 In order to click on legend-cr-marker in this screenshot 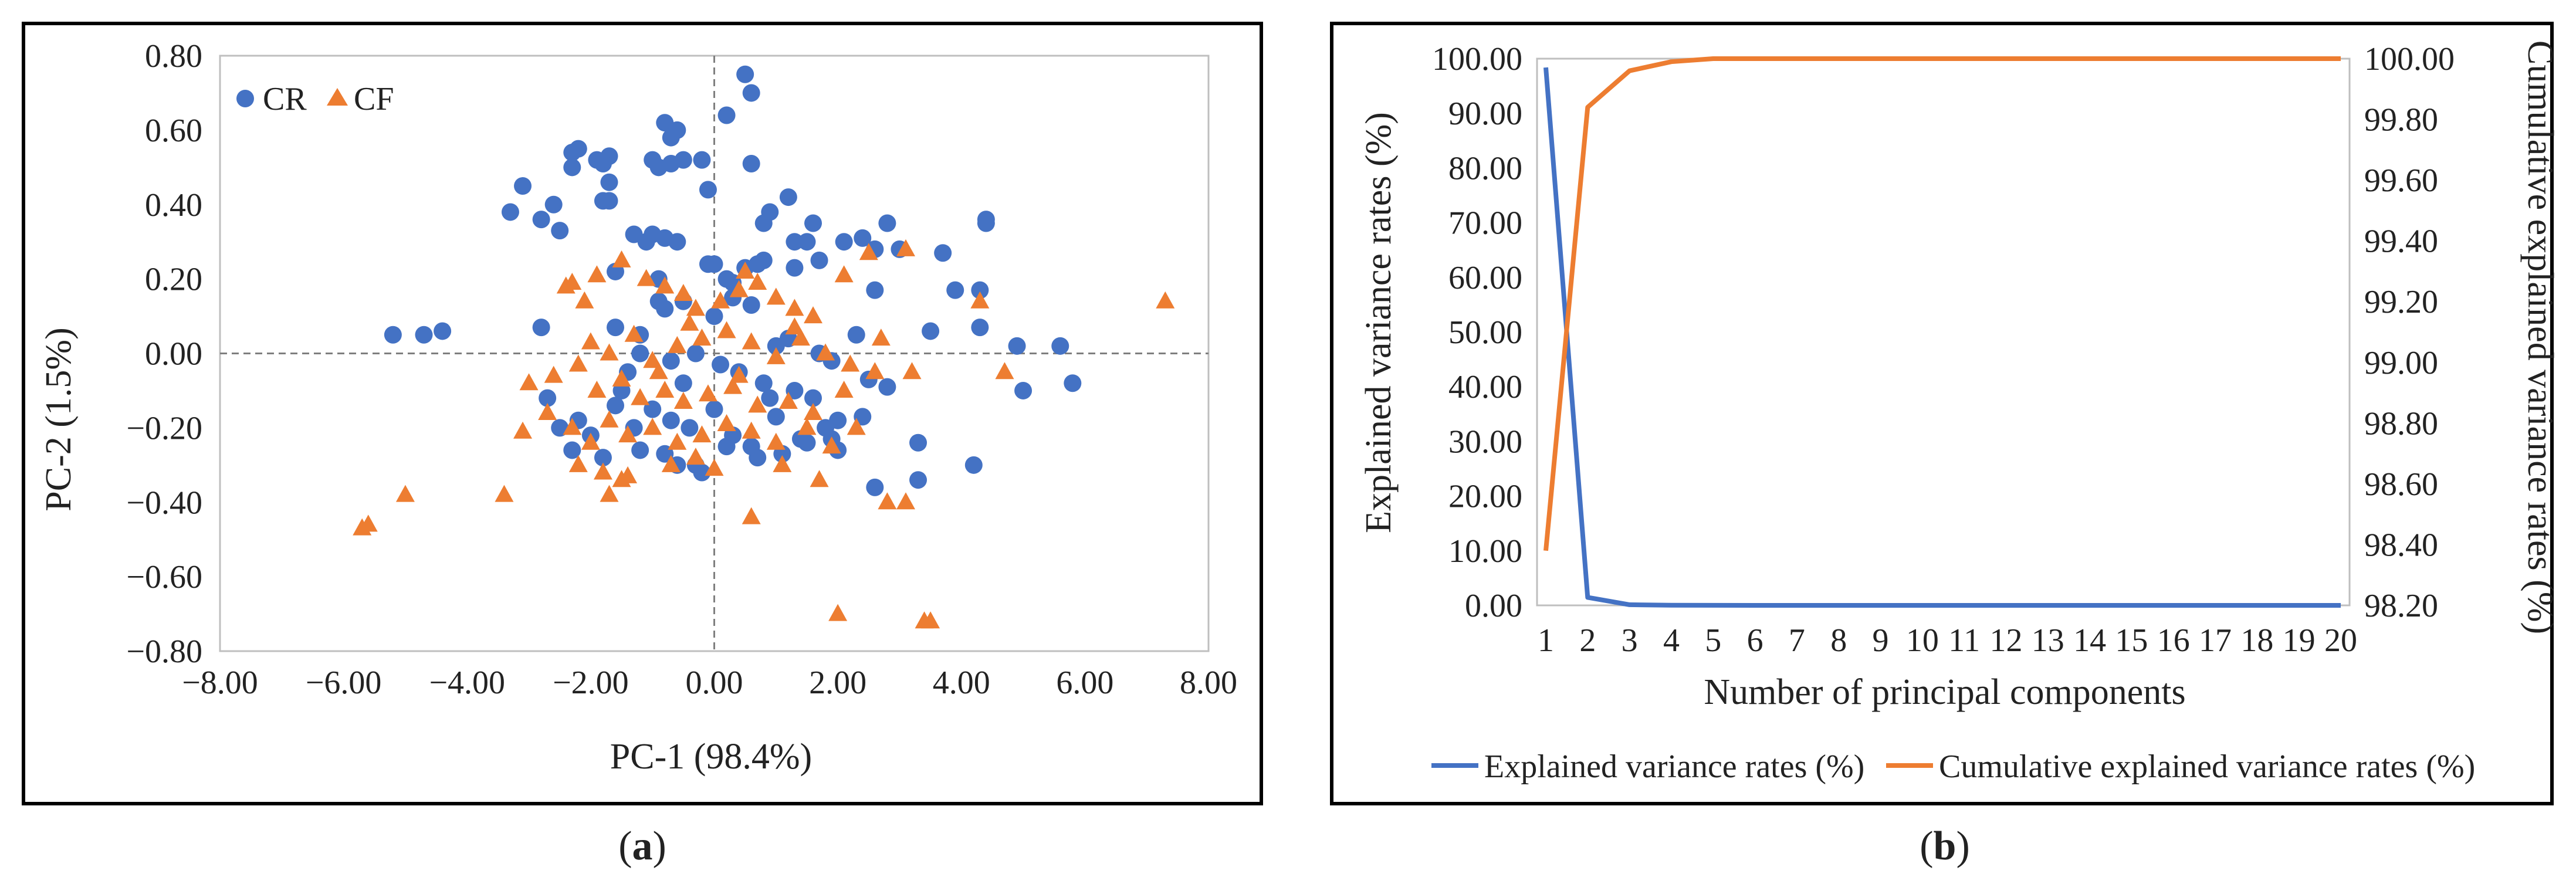, I will do `click(245, 98)`.